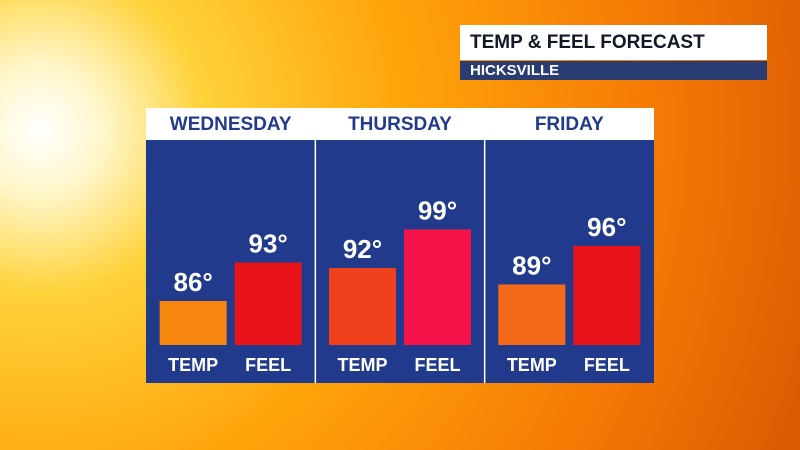  What do you see at coordinates (362, 249) in the screenshot?
I see `value-label: 92°` at bounding box center [362, 249].